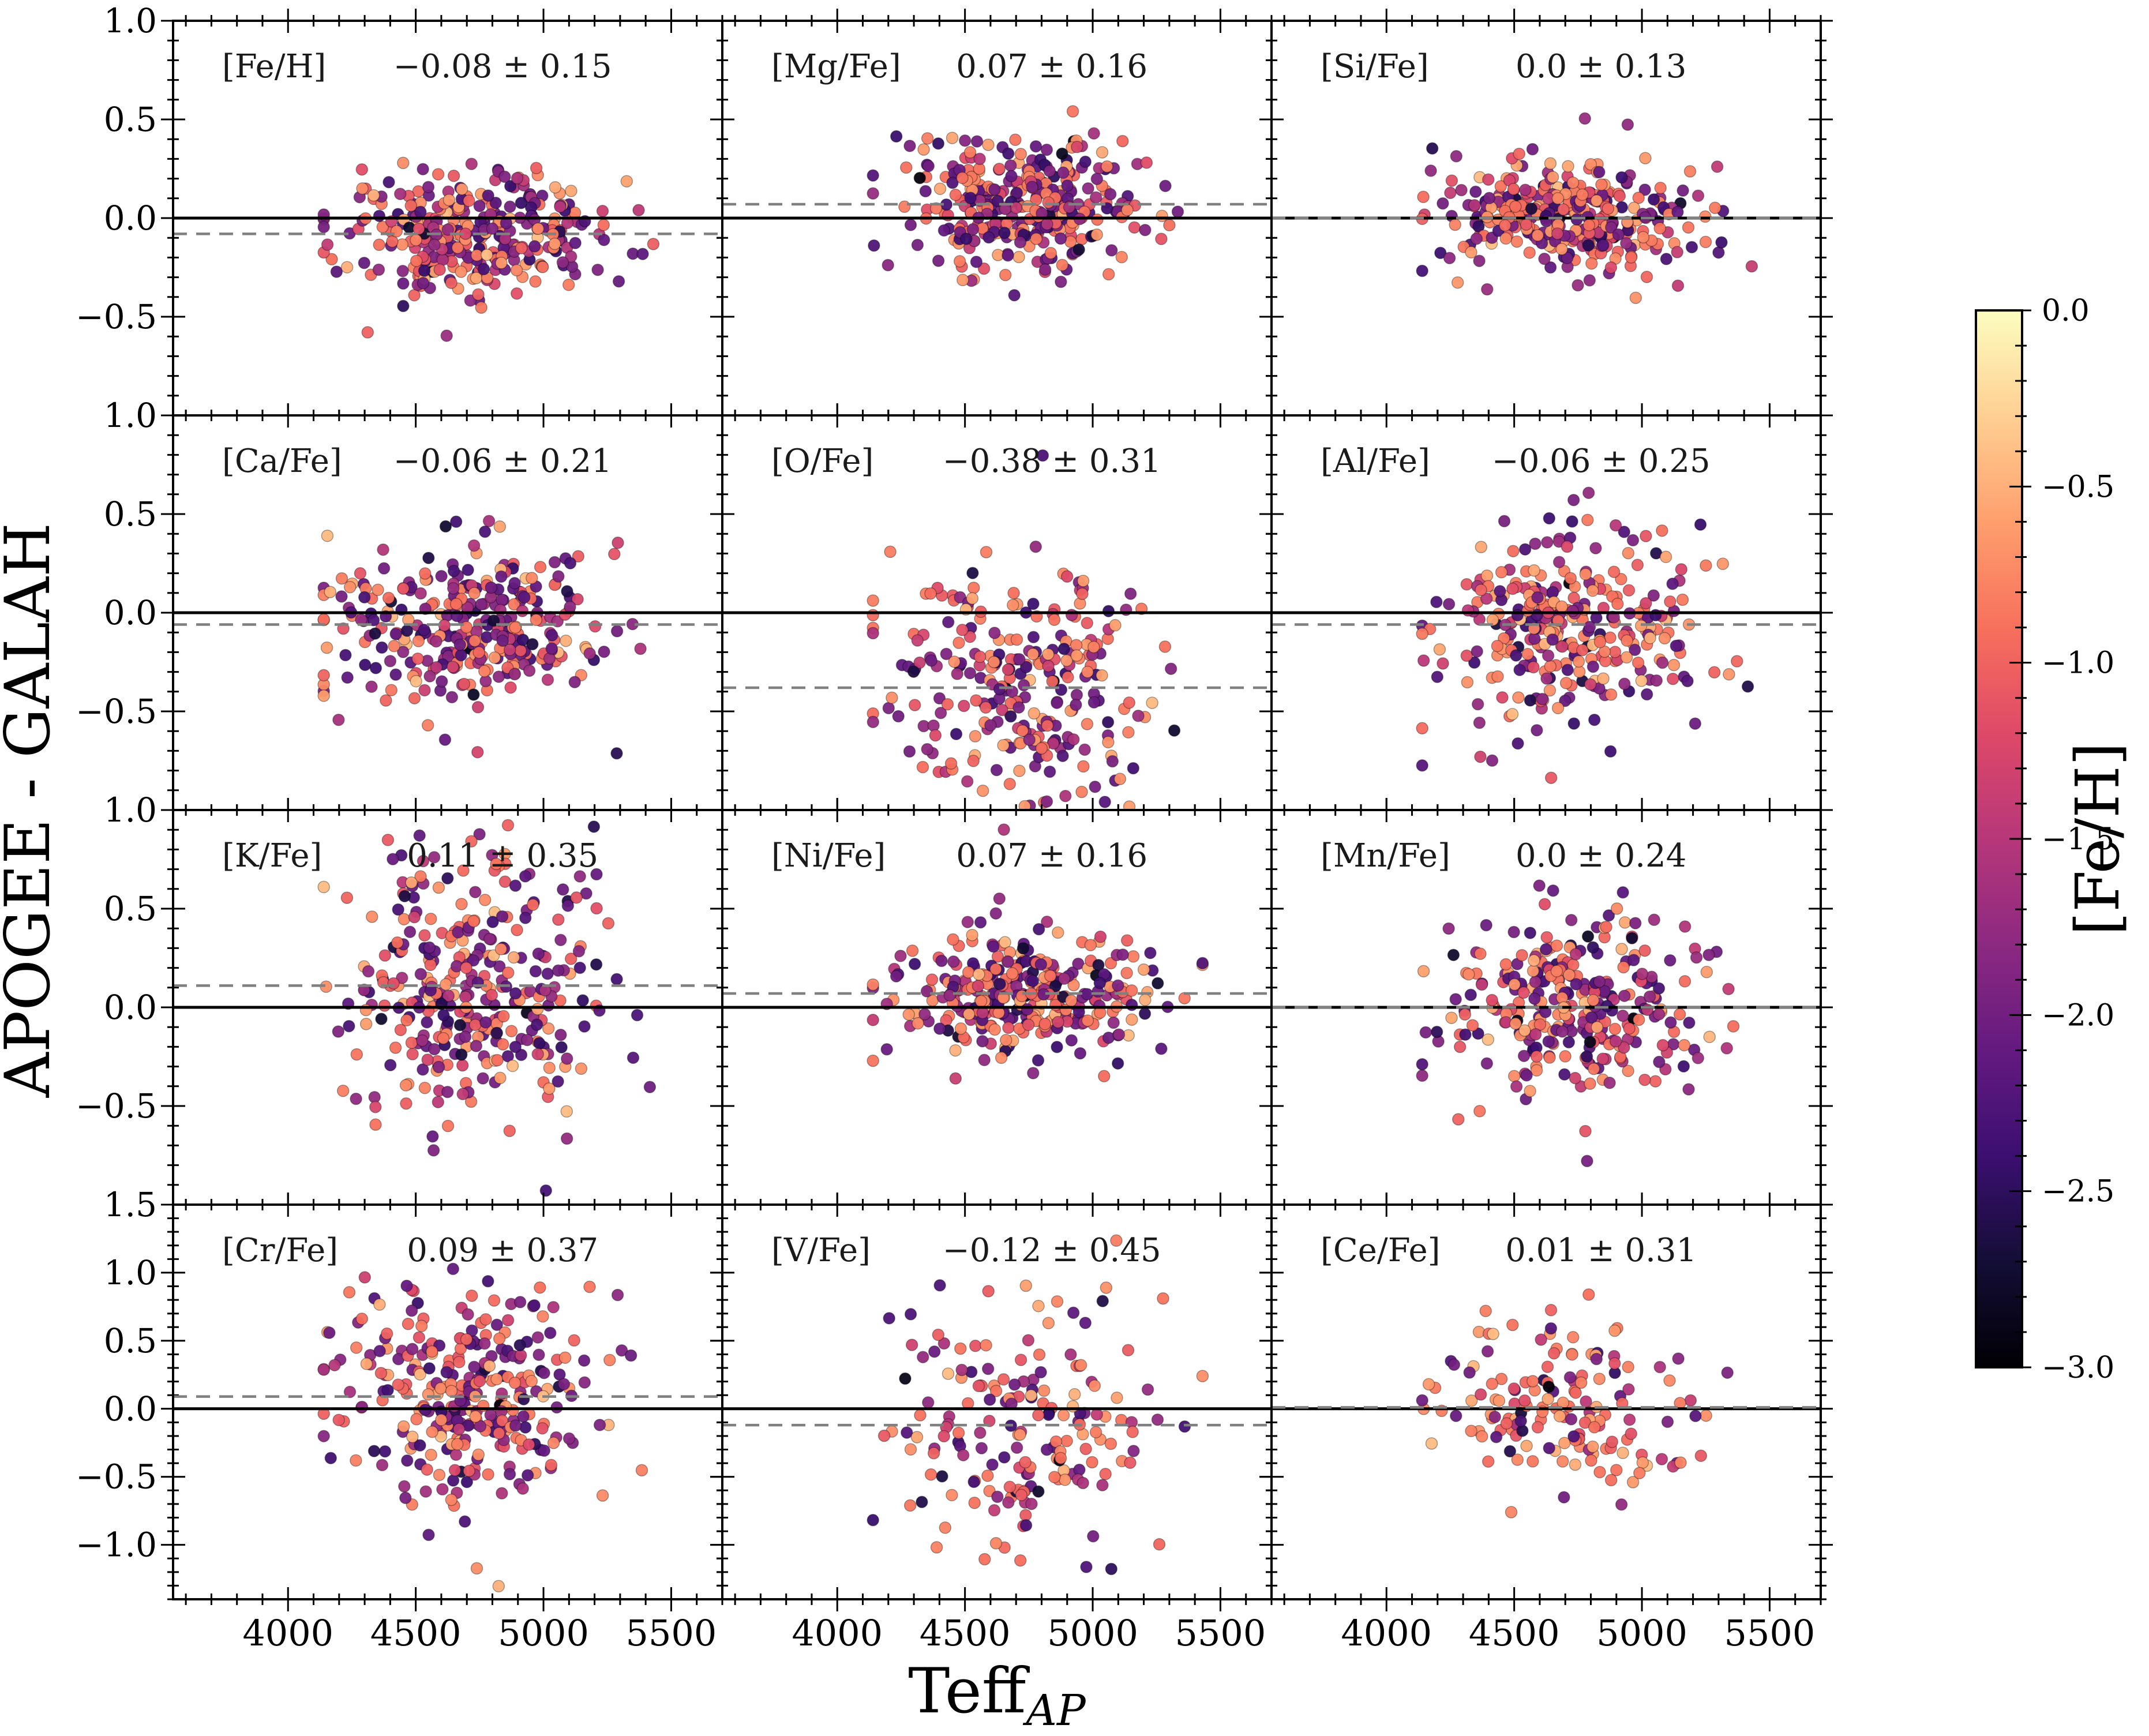 This screenshot has width=2149, height=1736. I want to click on panel-annotation: 0.0 ± 0.24, so click(1601, 856).